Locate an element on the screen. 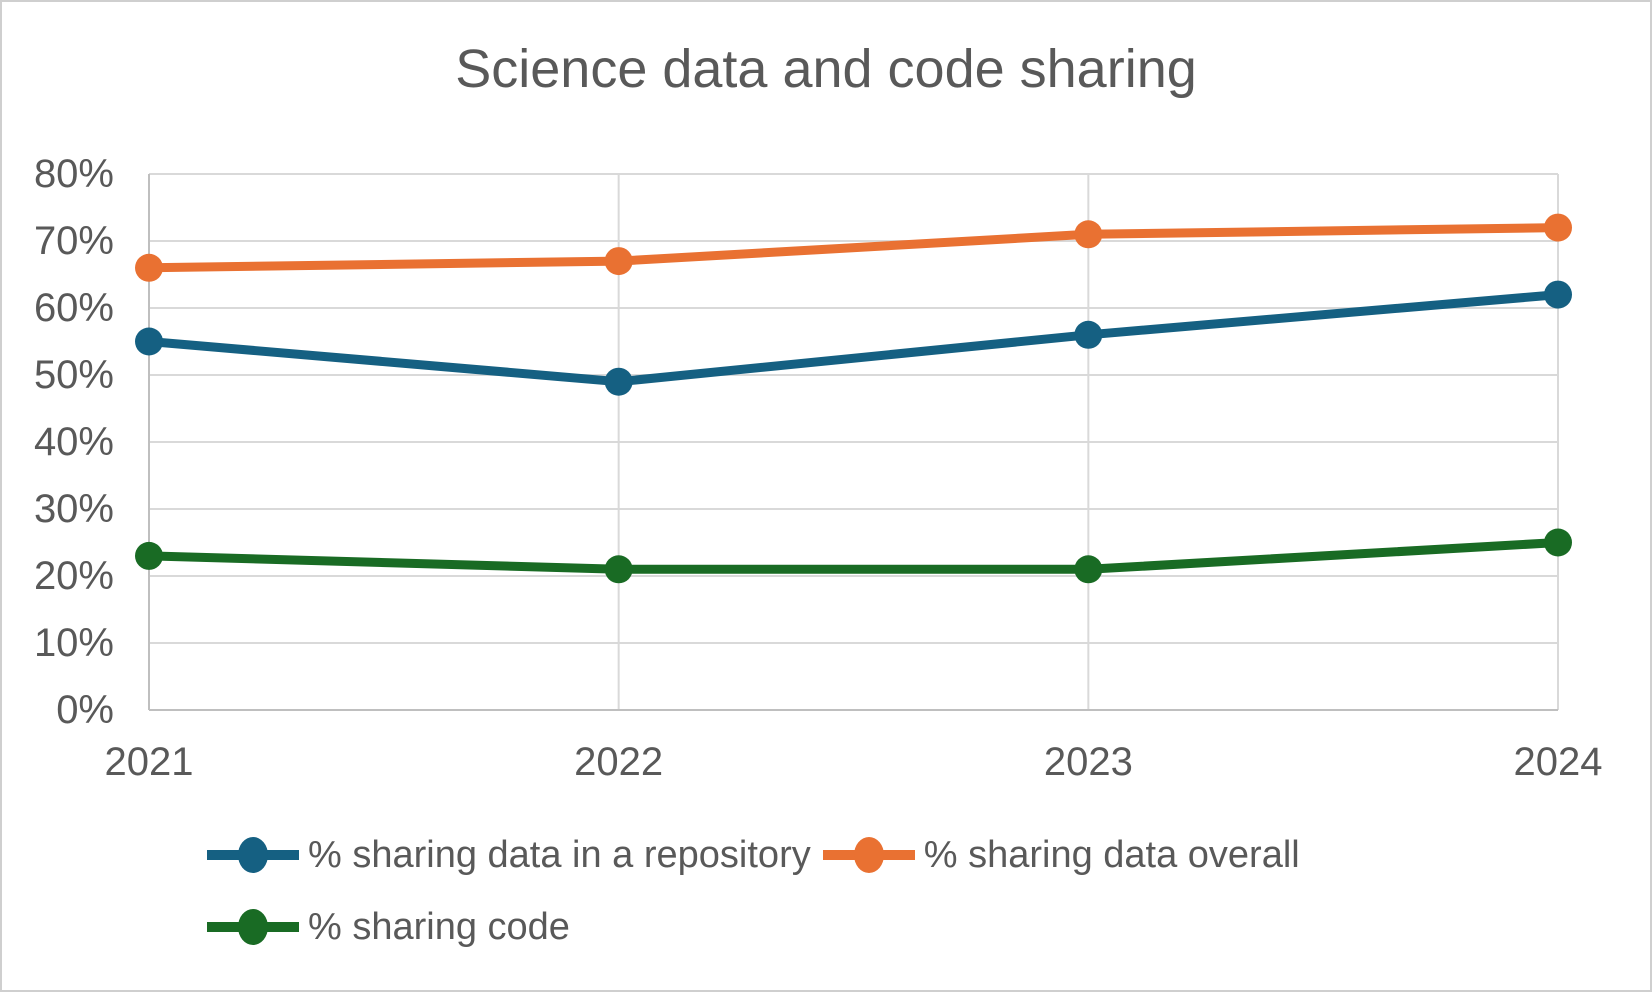 Image resolution: width=1652 pixels, height=992 pixels. legend-item-series-1: % sharing data in a repository is located at coordinates (509, 855).